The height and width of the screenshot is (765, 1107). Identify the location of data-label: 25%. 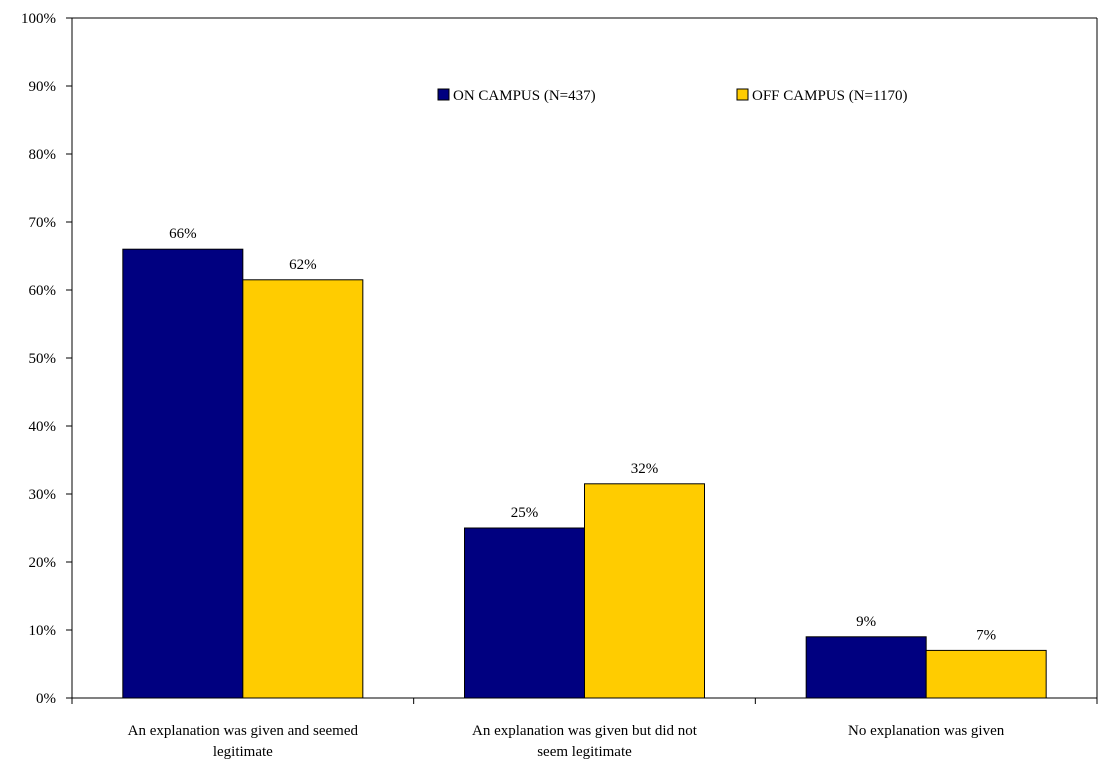
(525, 513).